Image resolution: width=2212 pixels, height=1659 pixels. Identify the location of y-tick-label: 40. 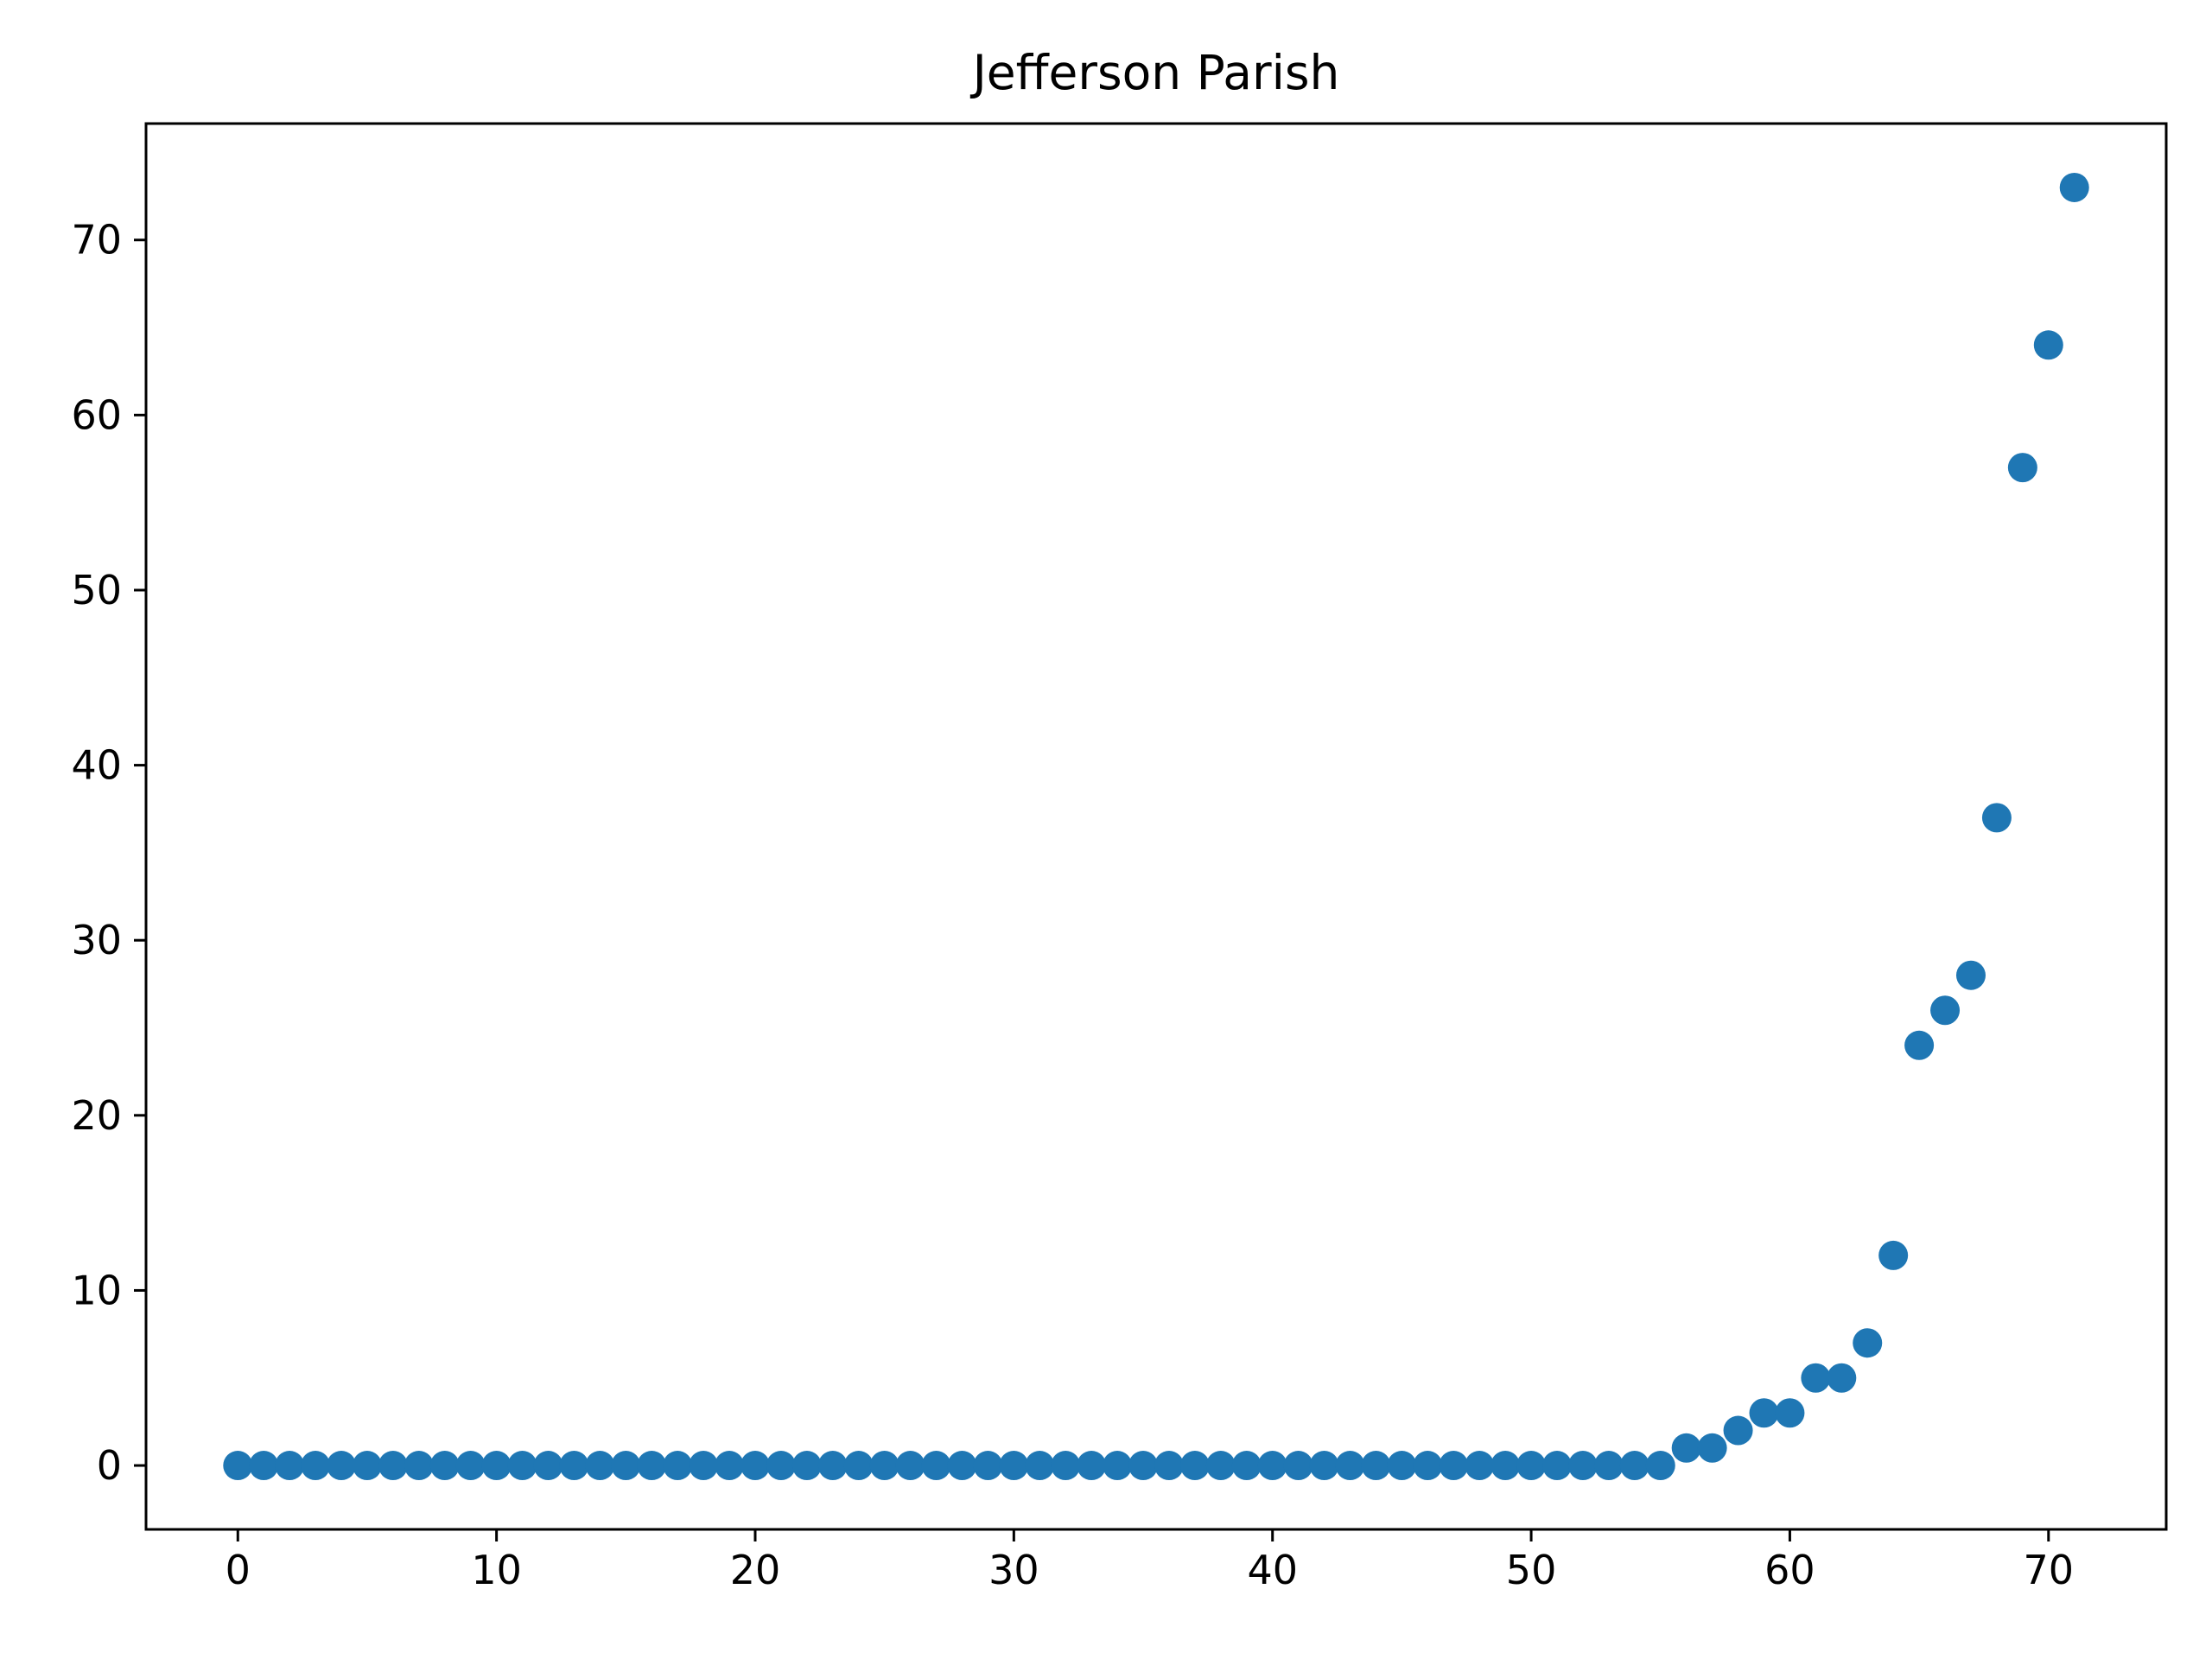
(96, 765).